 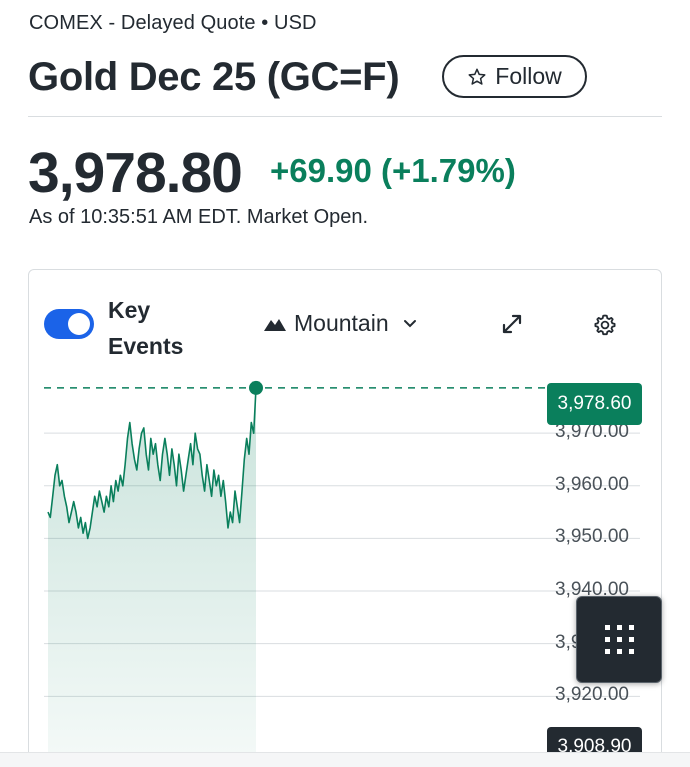 I want to click on y-tick-label: 3,960.00, so click(x=592, y=484).